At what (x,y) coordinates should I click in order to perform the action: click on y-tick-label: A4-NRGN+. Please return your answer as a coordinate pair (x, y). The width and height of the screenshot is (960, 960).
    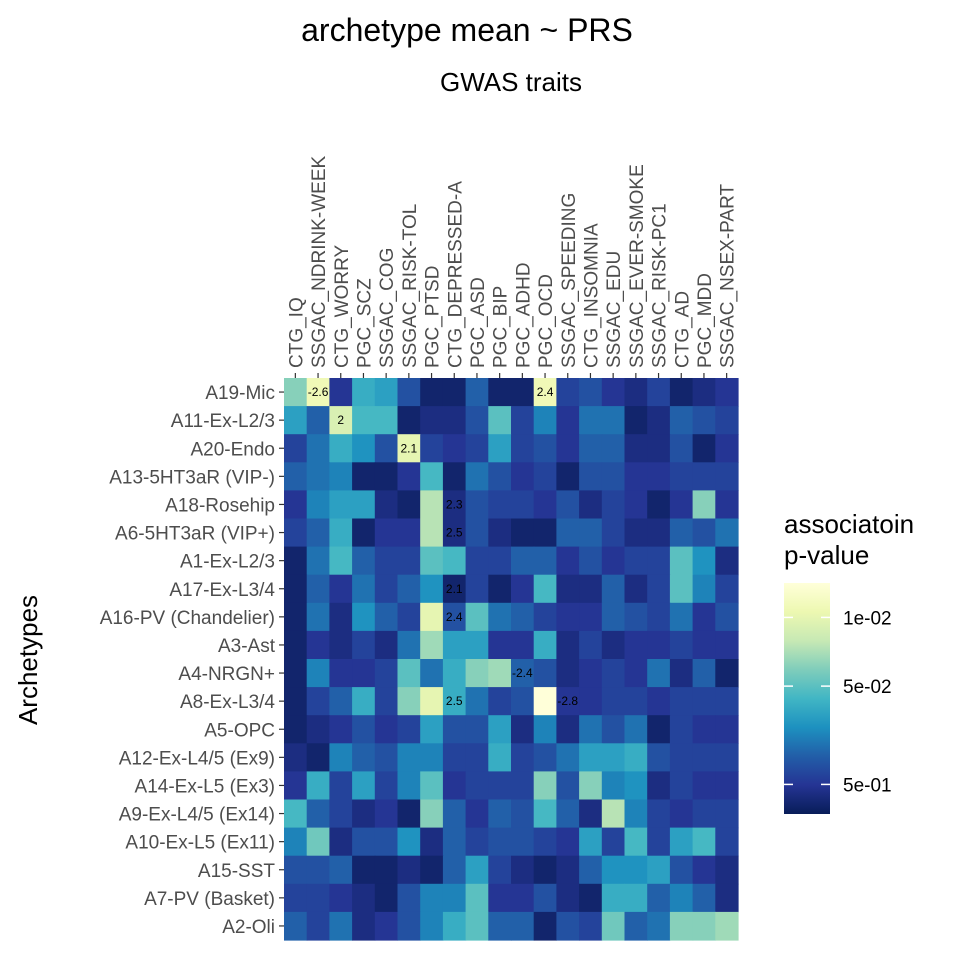
    Looking at the image, I should click on (226, 674).